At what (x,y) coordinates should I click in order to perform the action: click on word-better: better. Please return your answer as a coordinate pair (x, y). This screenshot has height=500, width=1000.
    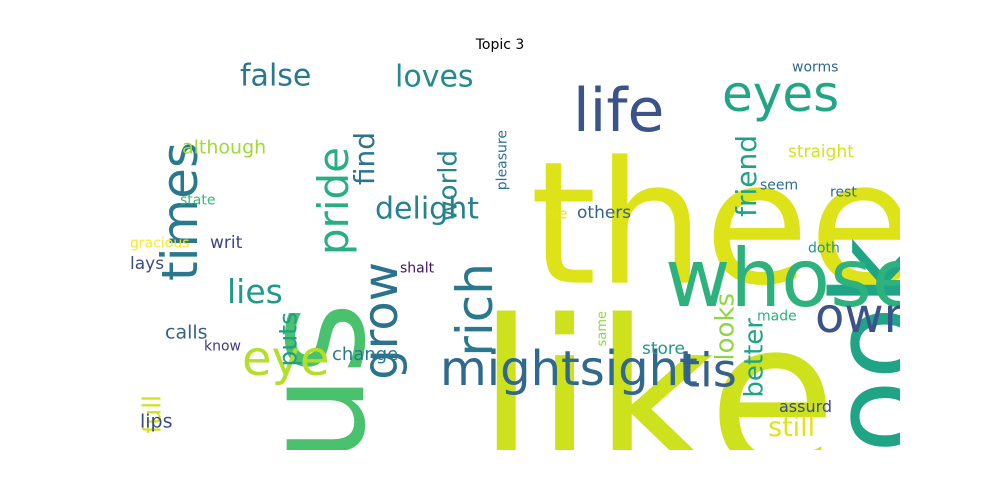
    Looking at the image, I should click on (754, 358).